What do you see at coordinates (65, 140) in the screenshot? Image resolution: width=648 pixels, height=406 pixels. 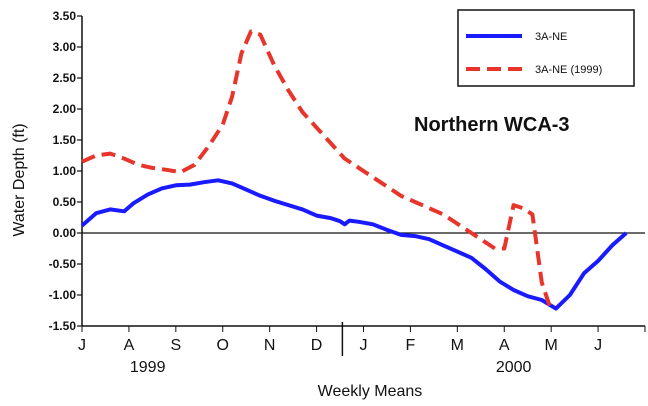 I see `y-tick-label-4: 1.50` at bounding box center [65, 140].